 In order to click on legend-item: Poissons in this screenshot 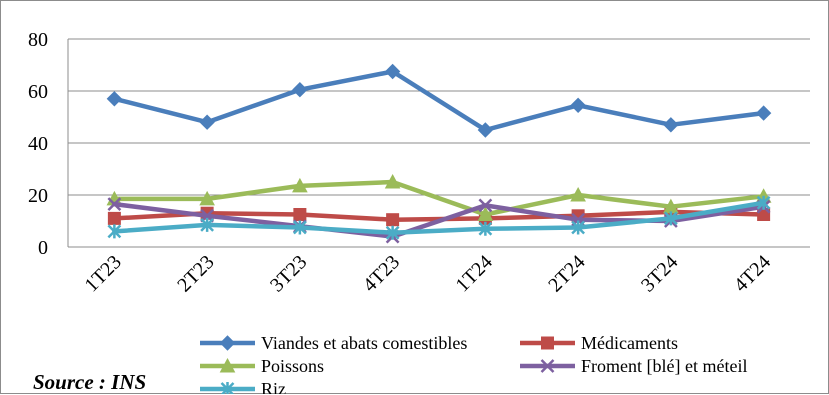, I will do `click(262, 366)`.